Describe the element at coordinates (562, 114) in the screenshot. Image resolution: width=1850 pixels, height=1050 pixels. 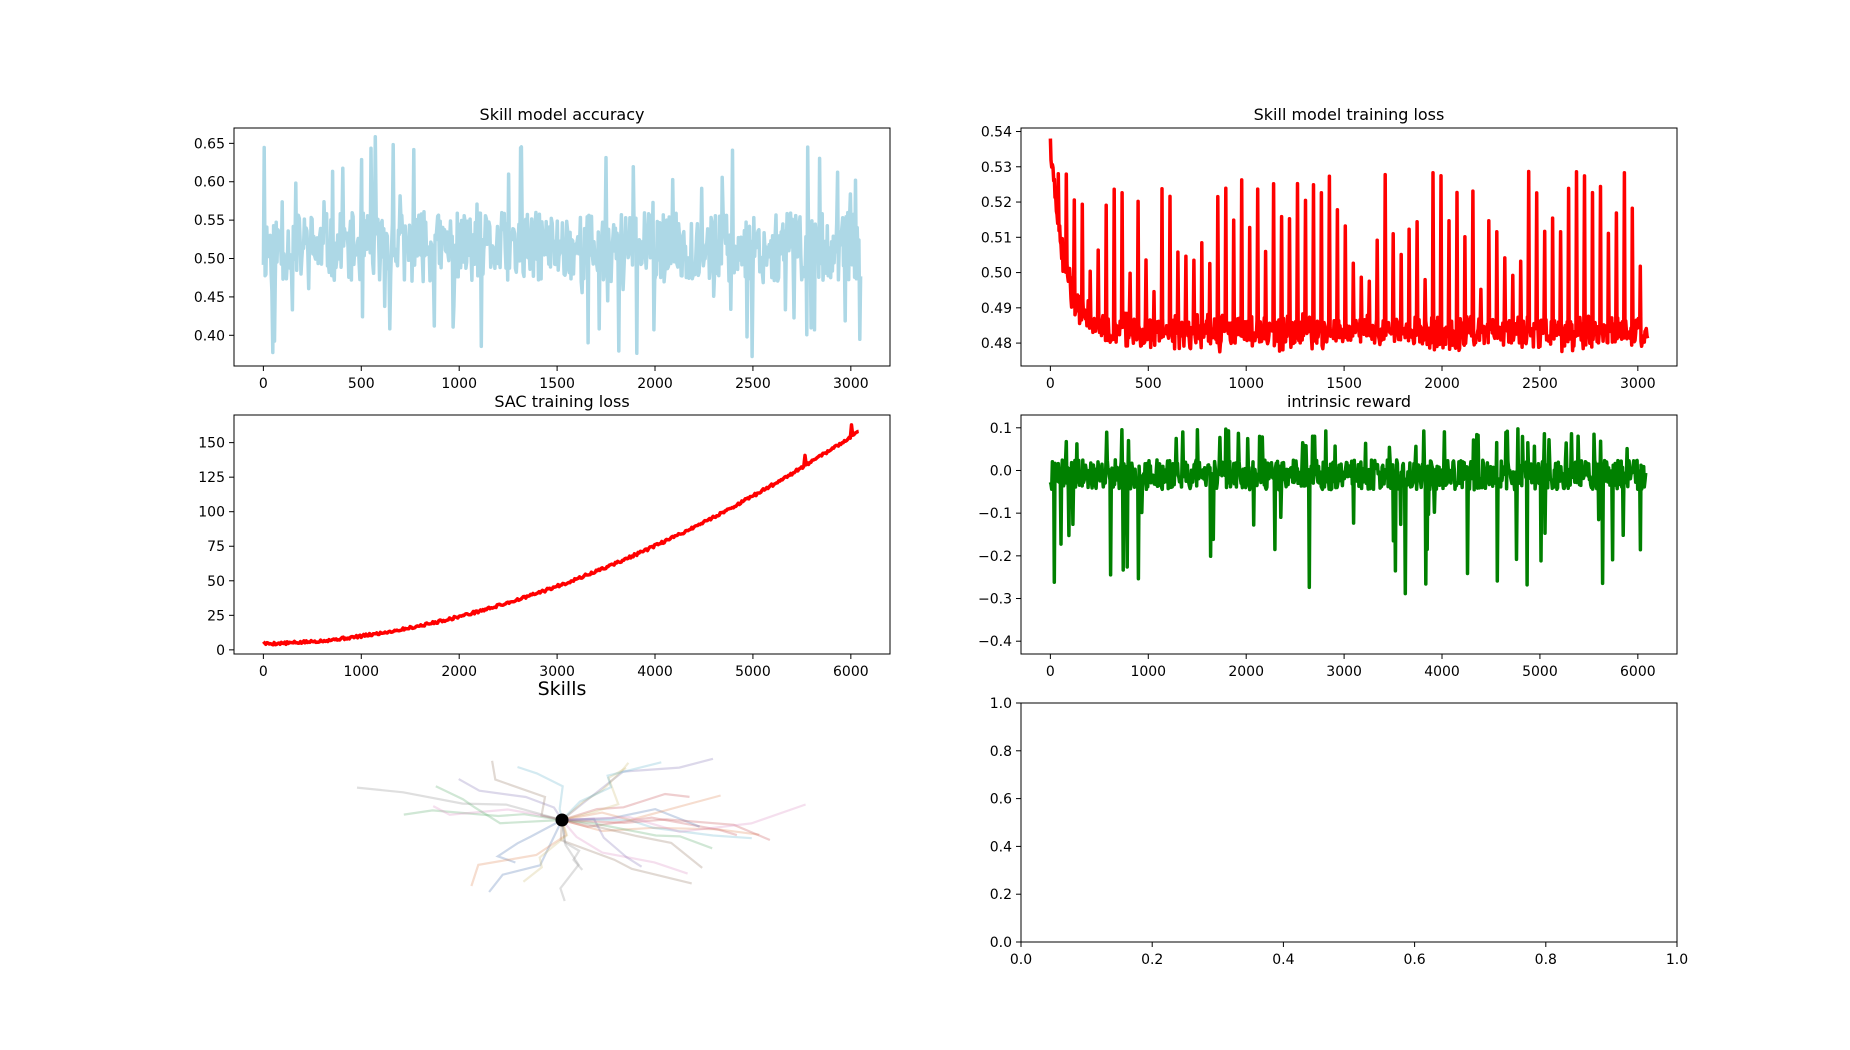
I see `plot-title: Skill model accuracy` at that location.